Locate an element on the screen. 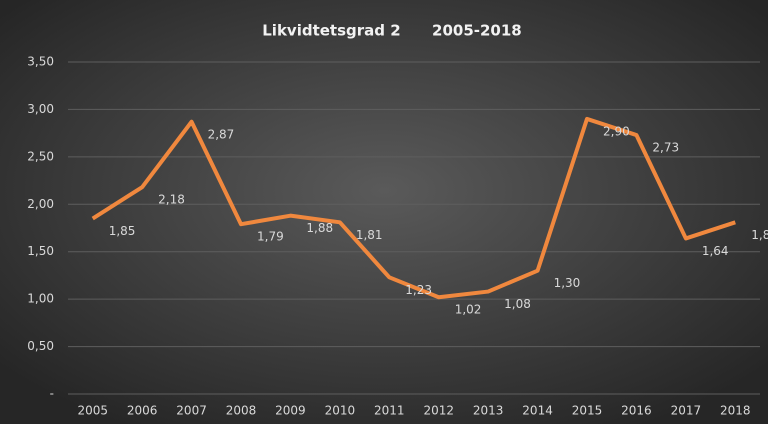 The image size is (768, 424). x-tick-label: 2010 is located at coordinates (340, 411).